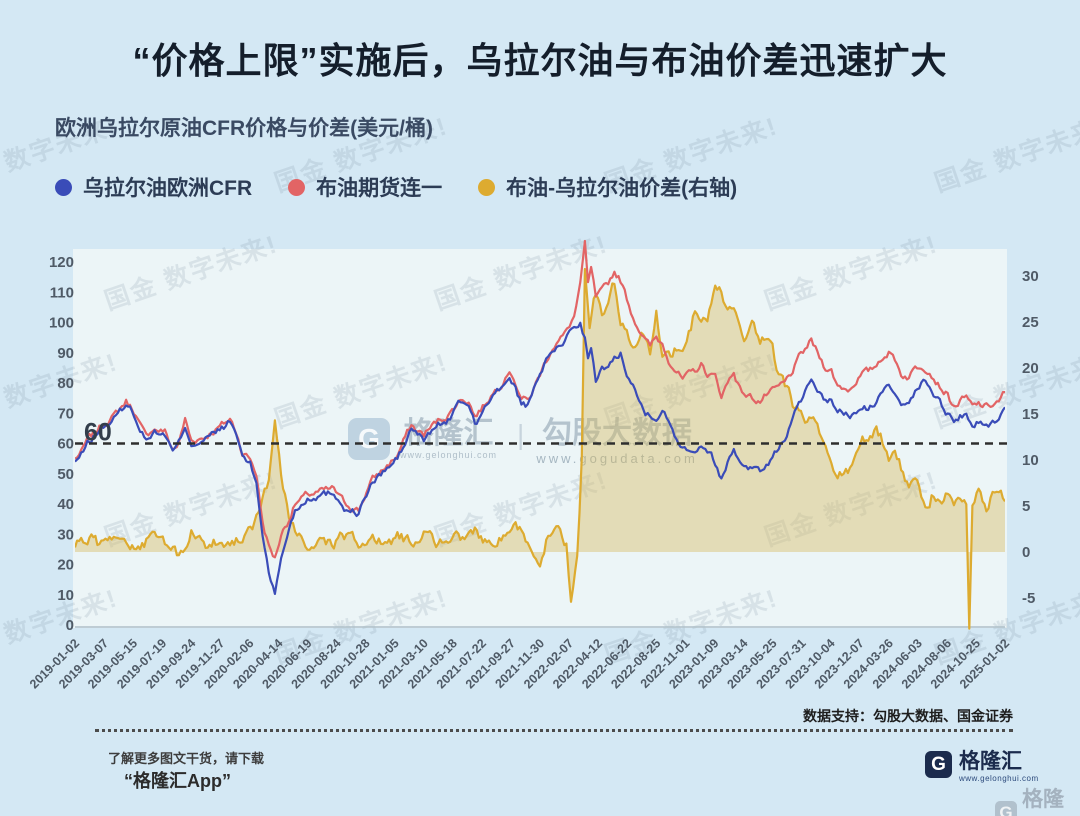 The image size is (1080, 816). What do you see at coordinates (622, 188) in the screenshot?
I see `legend-label-spread: 布油-乌拉尔油价差(右轴)` at bounding box center [622, 188].